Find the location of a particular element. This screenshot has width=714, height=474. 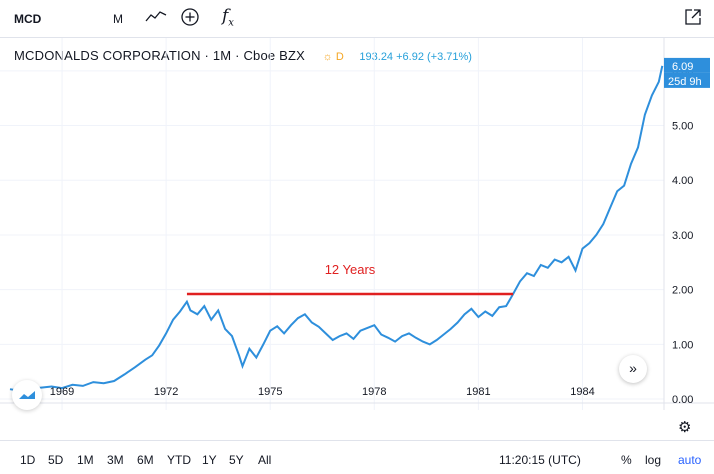

annotation-text: 12 Years is located at coordinates (350, 269).